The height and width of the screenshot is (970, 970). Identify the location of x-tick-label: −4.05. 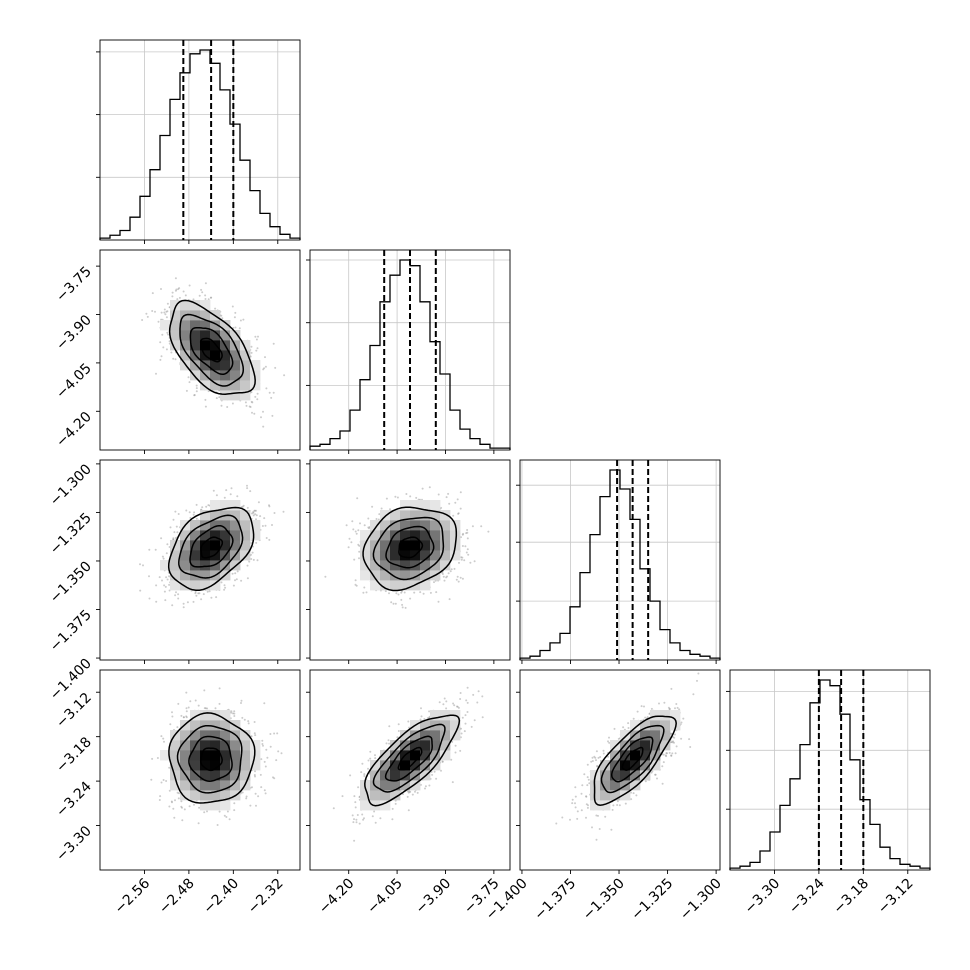
(385, 897).